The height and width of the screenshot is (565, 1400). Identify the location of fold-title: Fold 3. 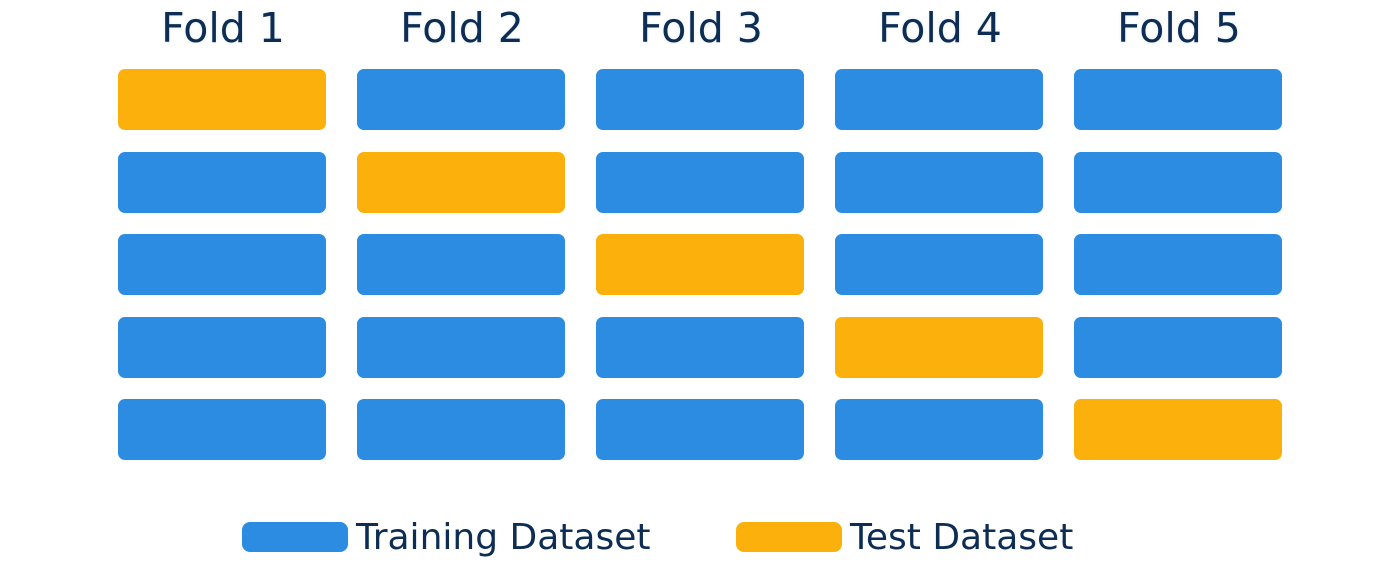
(701, 28).